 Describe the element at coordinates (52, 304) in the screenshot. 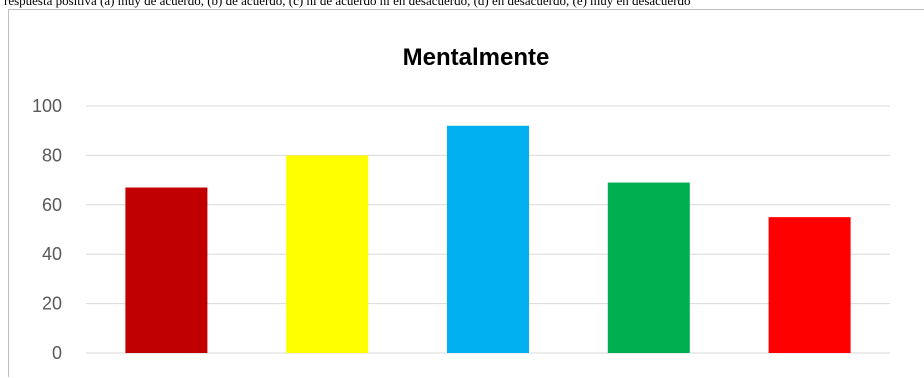

I see `y-tick-label: 20` at that location.